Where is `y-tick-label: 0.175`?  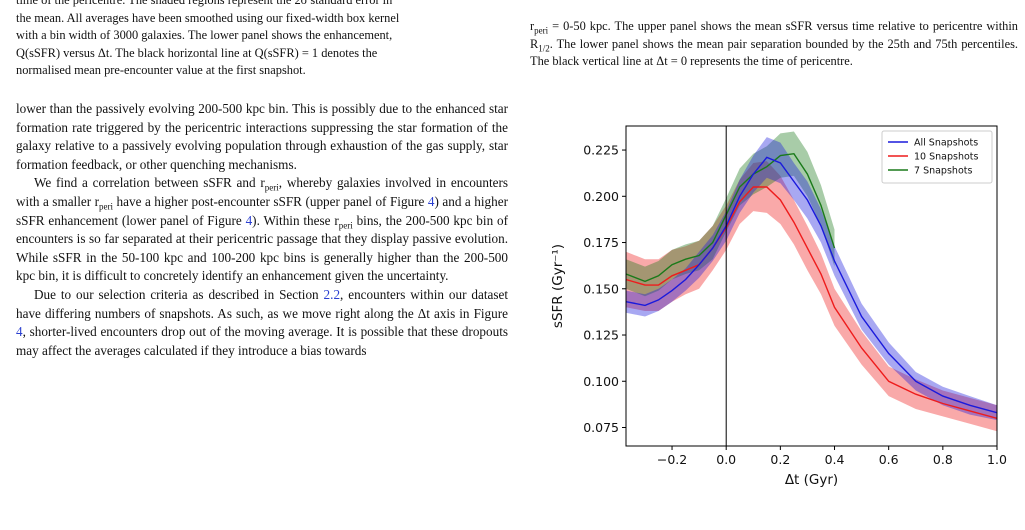 y-tick-label: 0.175 is located at coordinates (601, 242).